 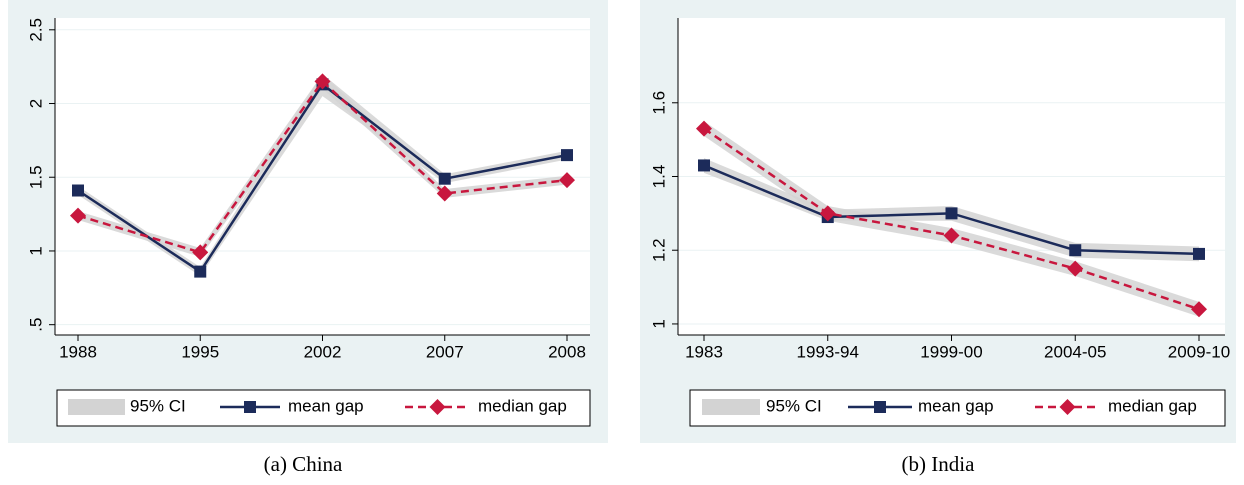 I want to click on x-tick-label: 2007, so click(x=445, y=351).